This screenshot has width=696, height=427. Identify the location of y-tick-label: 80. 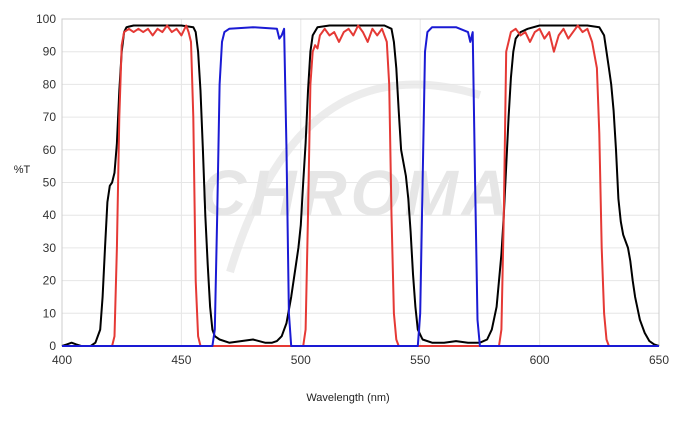
(50, 84).